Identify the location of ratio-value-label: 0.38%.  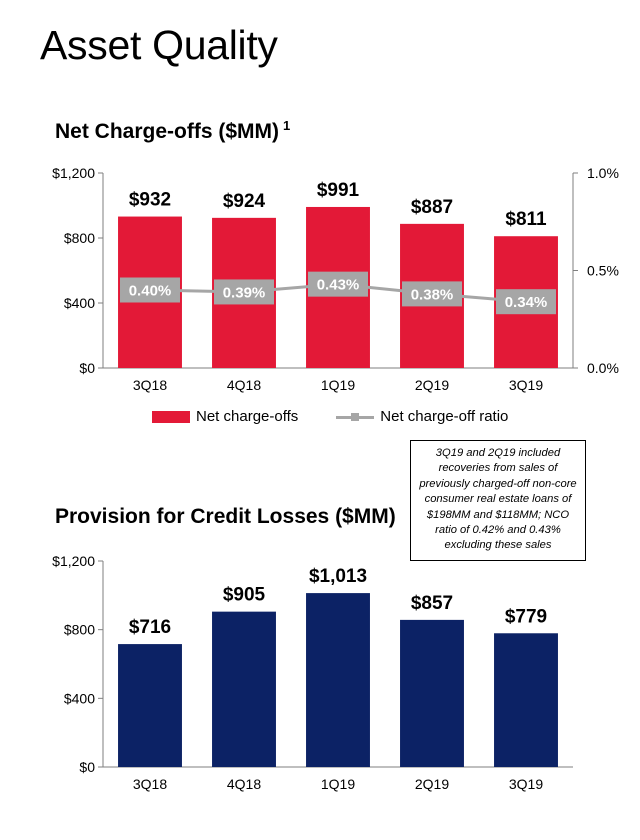
(432, 294).